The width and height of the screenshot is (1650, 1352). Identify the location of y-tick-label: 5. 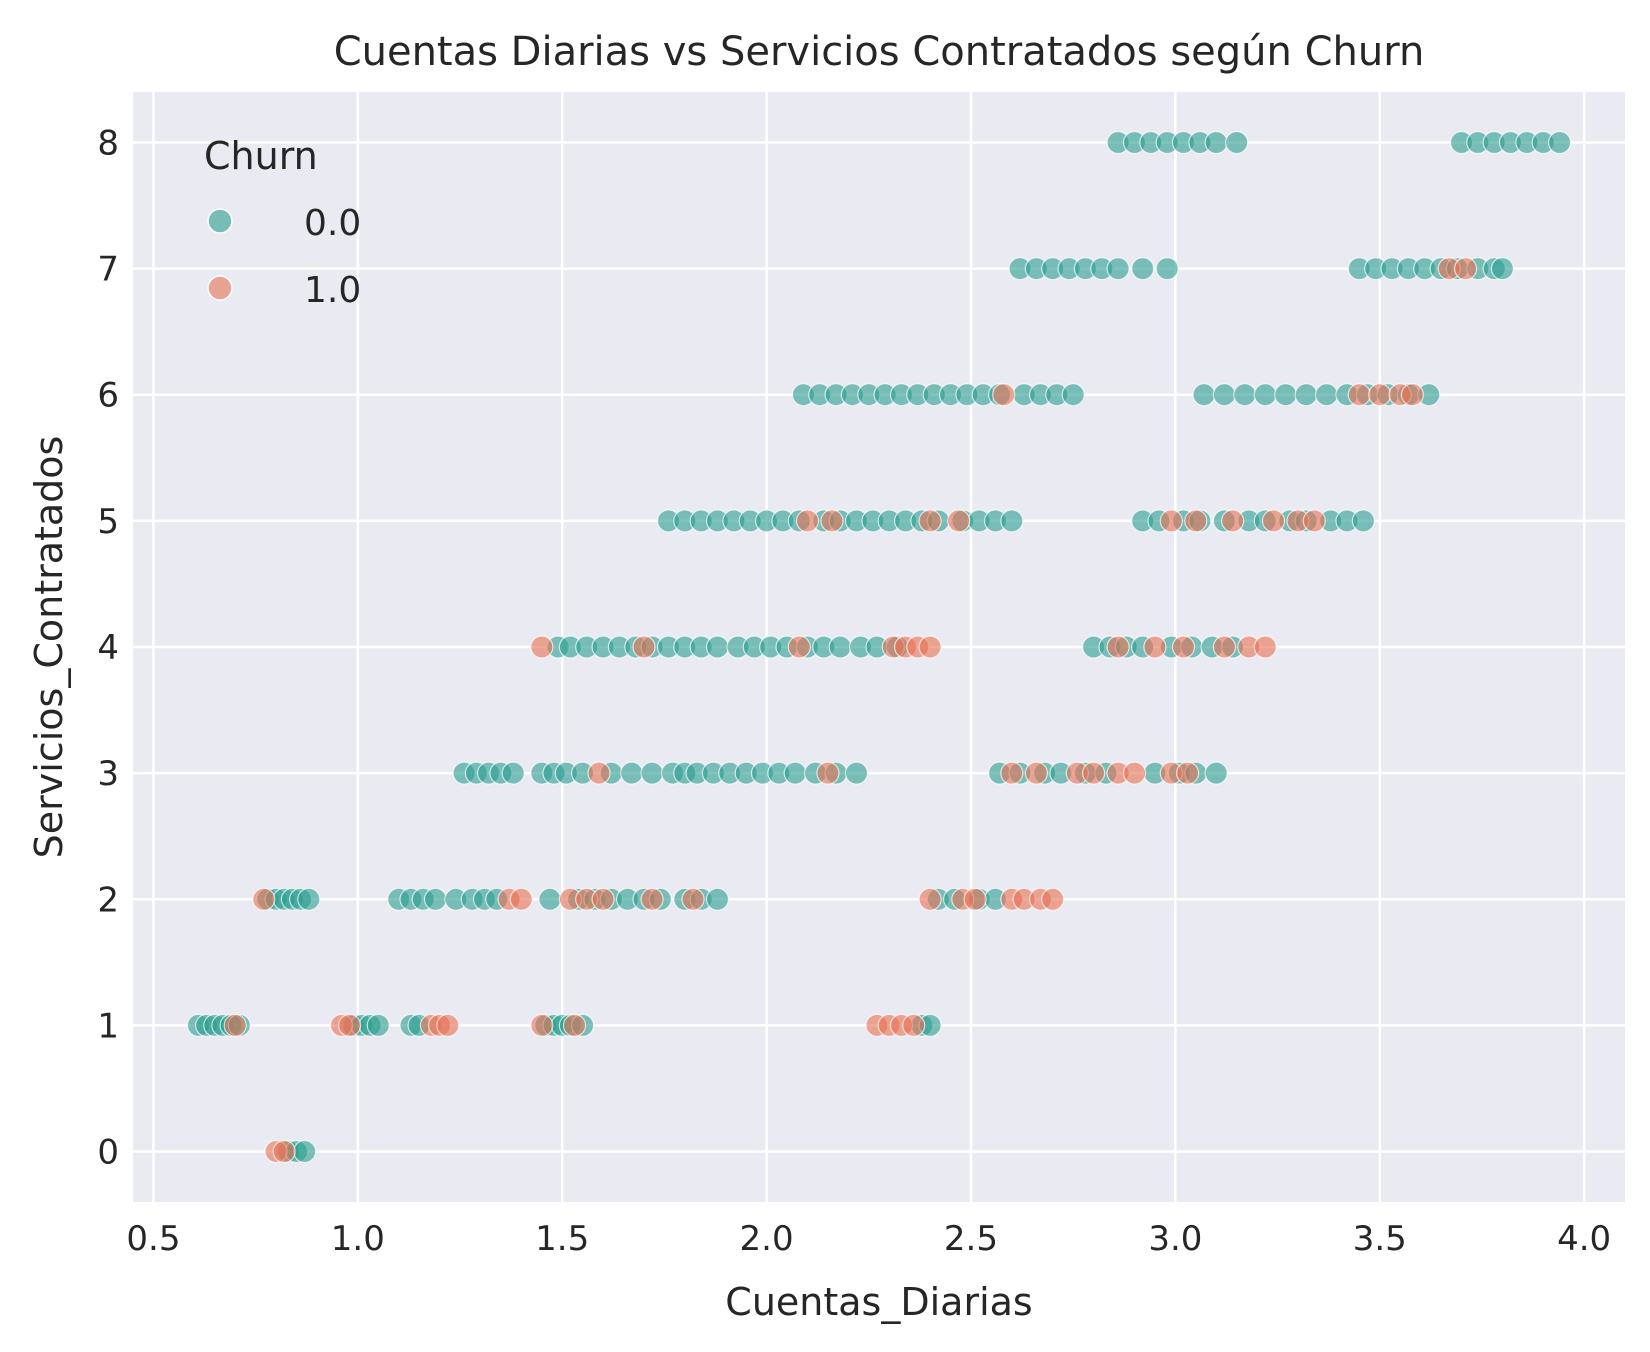
(108, 522).